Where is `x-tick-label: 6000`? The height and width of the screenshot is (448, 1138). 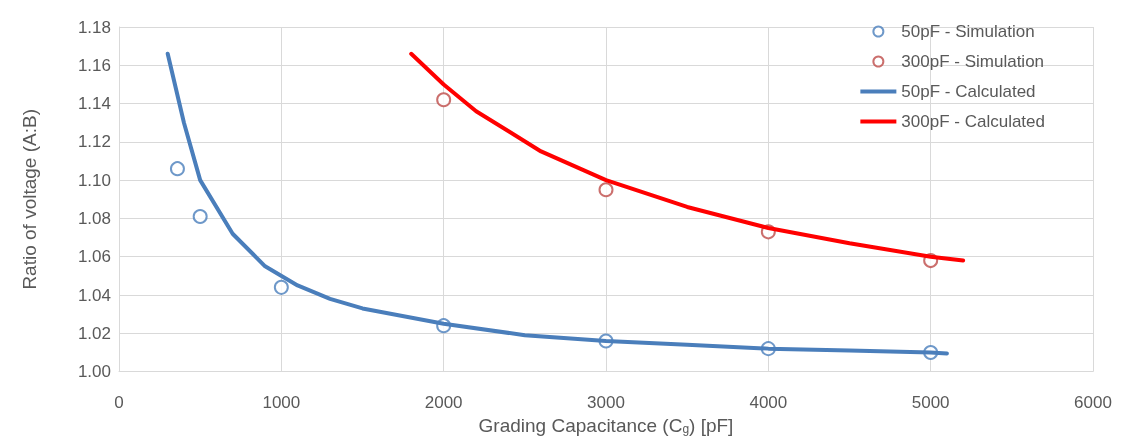
x-tick-label: 6000 is located at coordinates (1093, 402).